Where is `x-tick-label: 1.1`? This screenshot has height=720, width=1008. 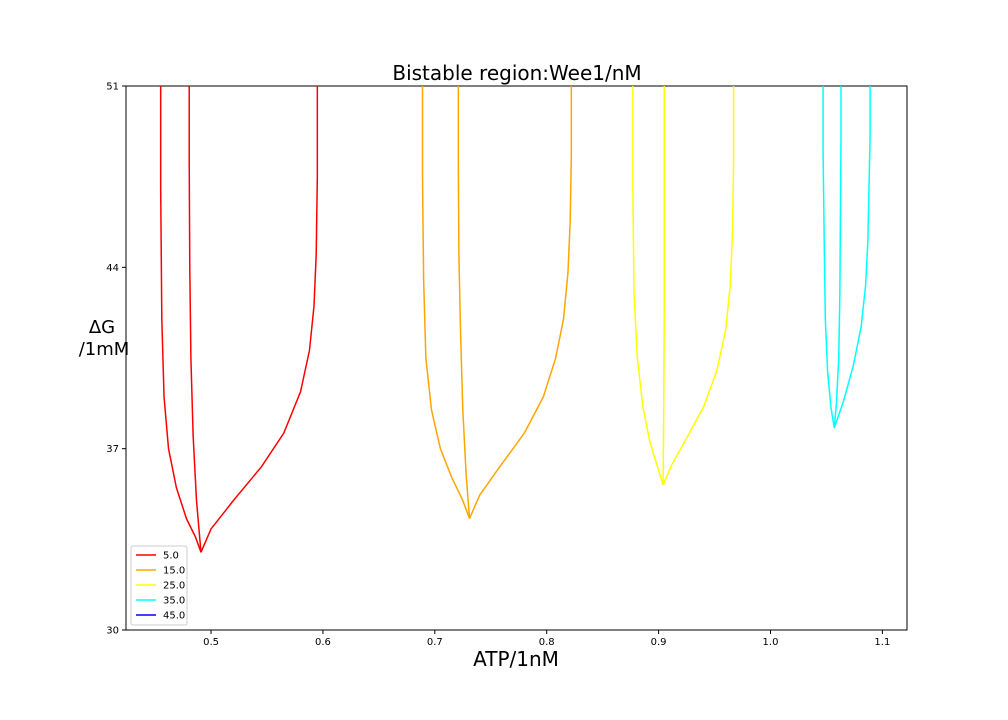
x-tick-label: 1.1 is located at coordinates (882, 642).